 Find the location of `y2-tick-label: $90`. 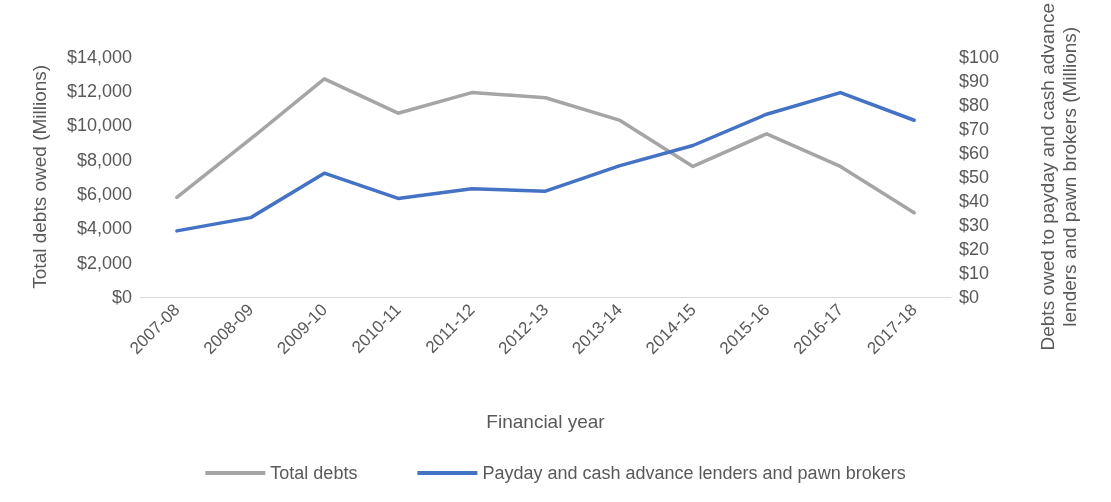

y2-tick-label: $90 is located at coordinates (974, 80).